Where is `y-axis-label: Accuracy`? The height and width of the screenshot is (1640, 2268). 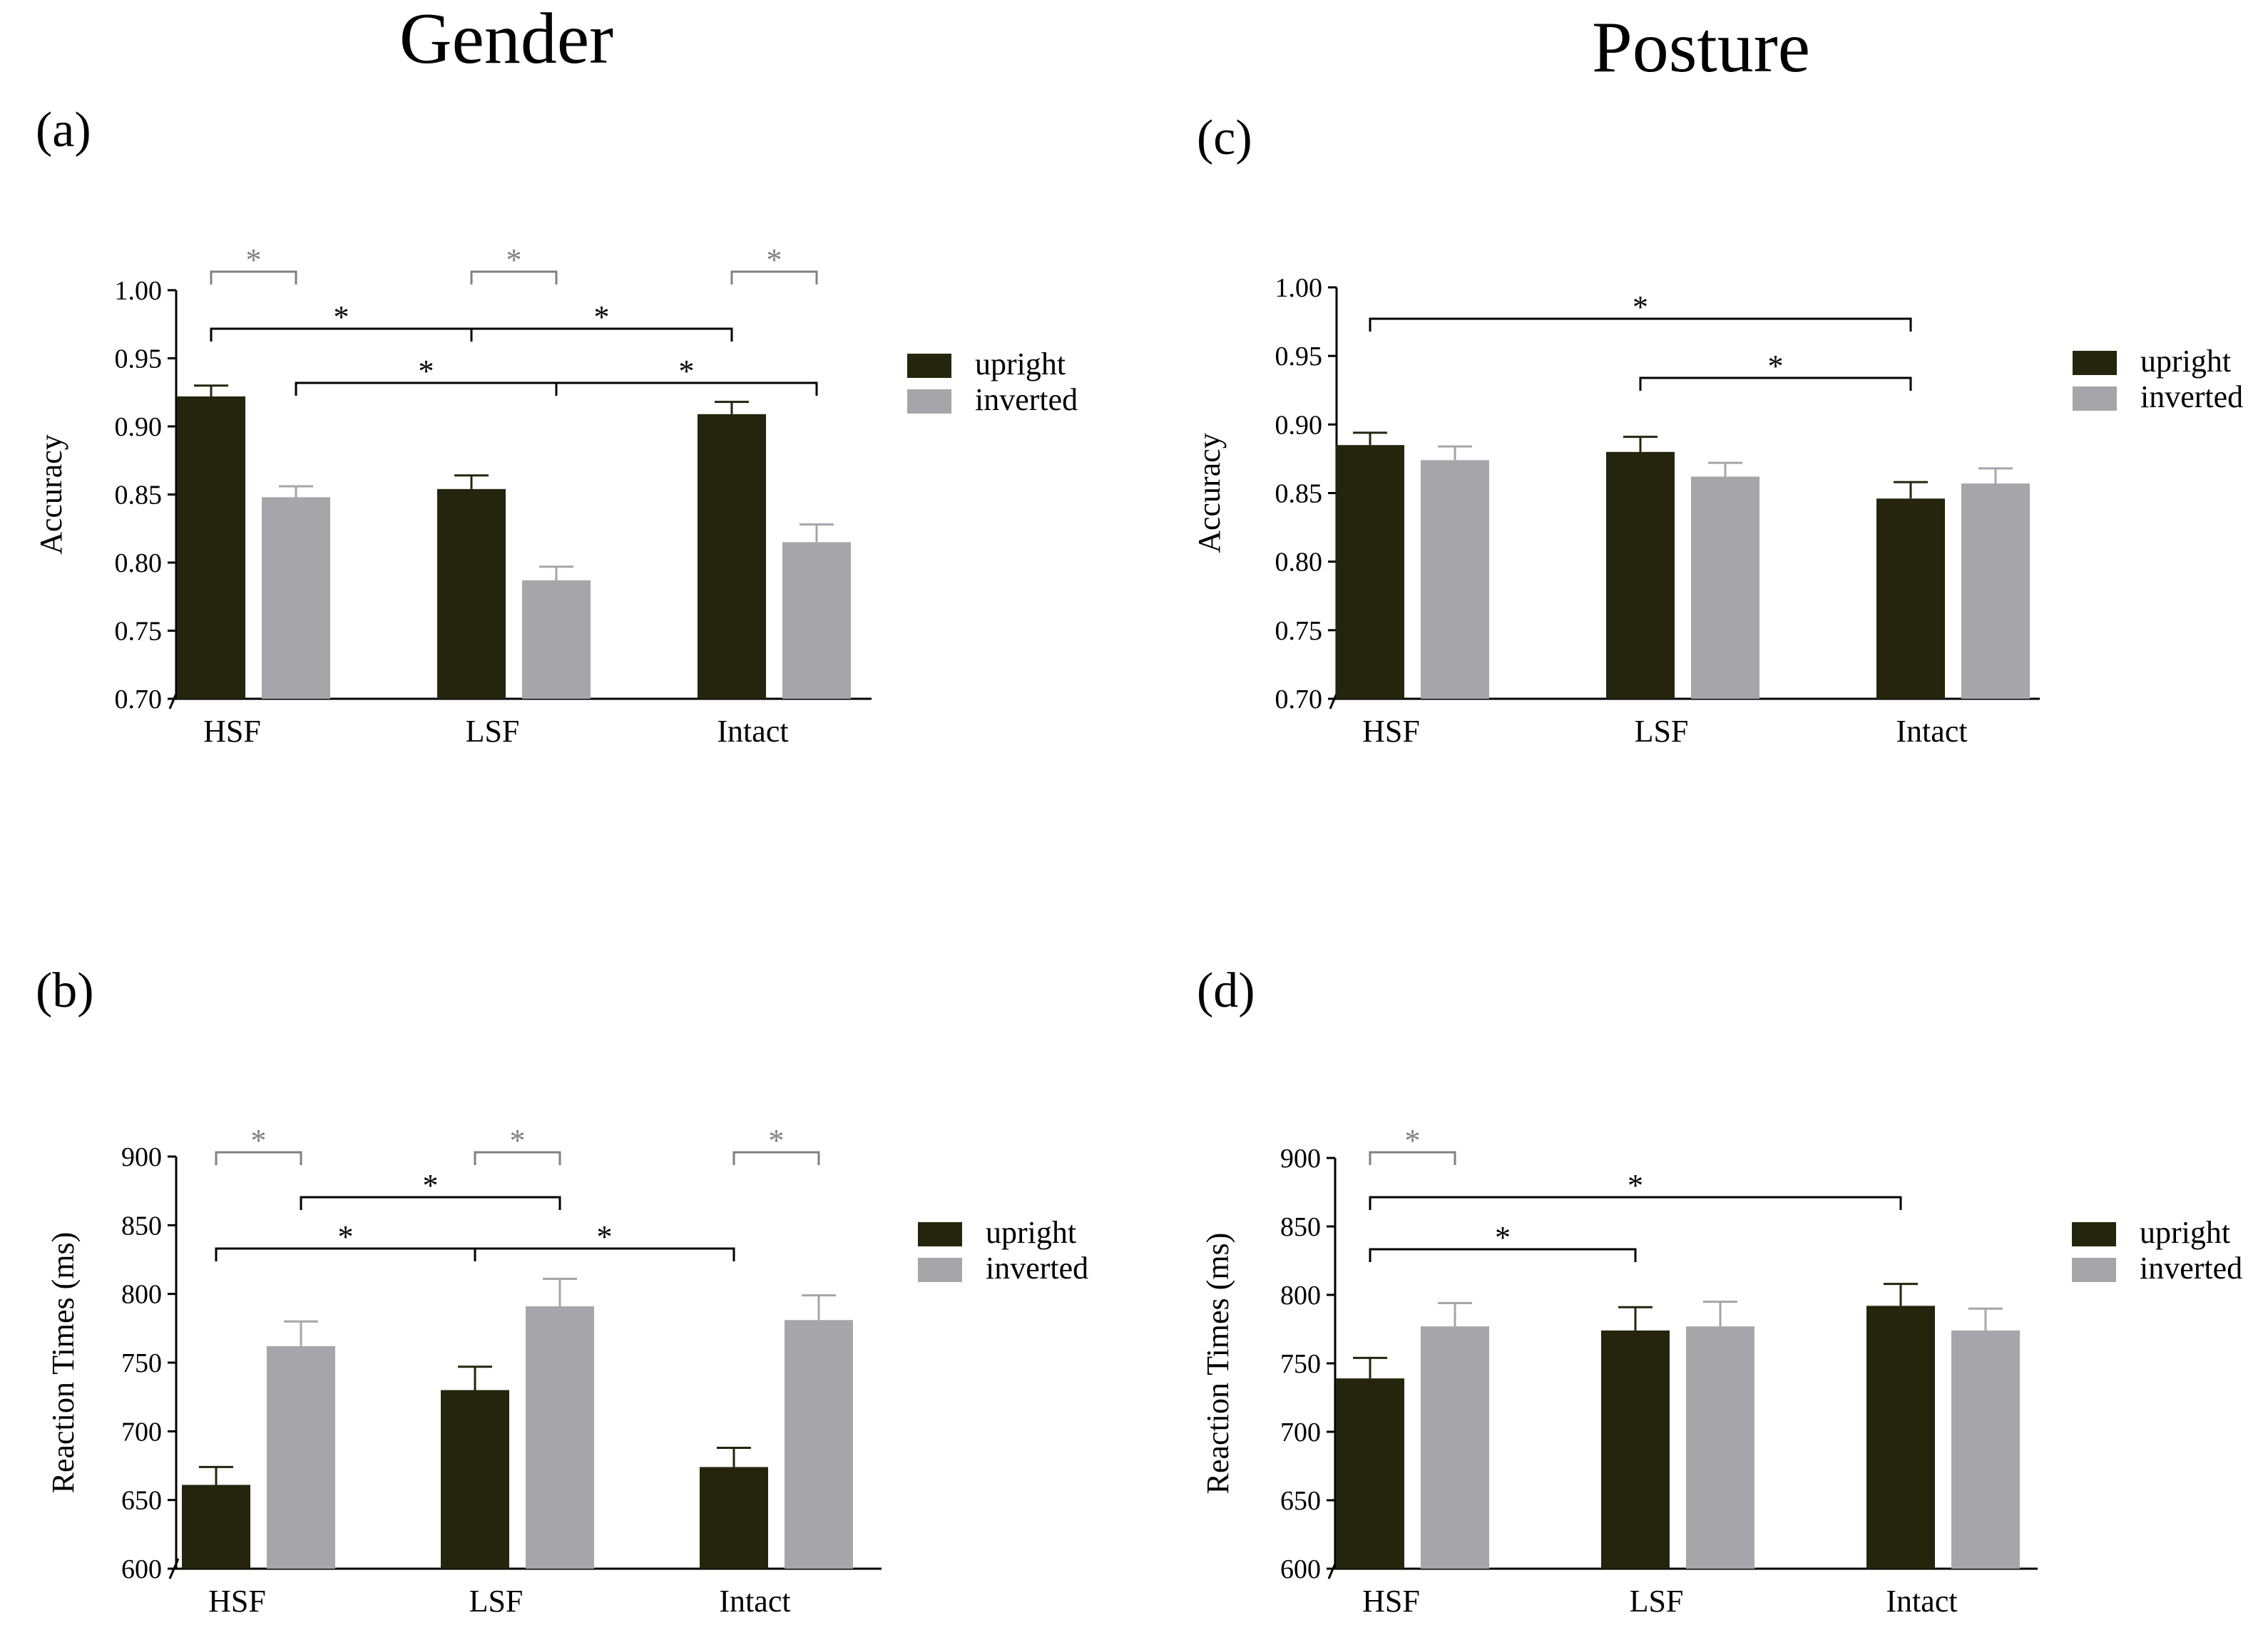 y-axis-label: Accuracy is located at coordinates (1209, 493).